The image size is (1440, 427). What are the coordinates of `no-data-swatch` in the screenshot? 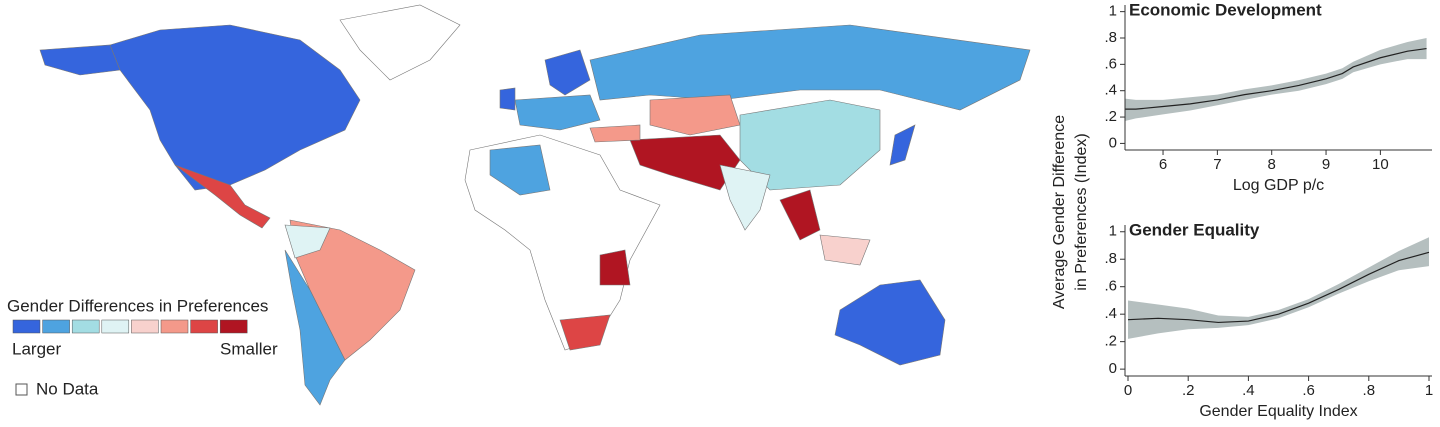 It's located at (21, 389).